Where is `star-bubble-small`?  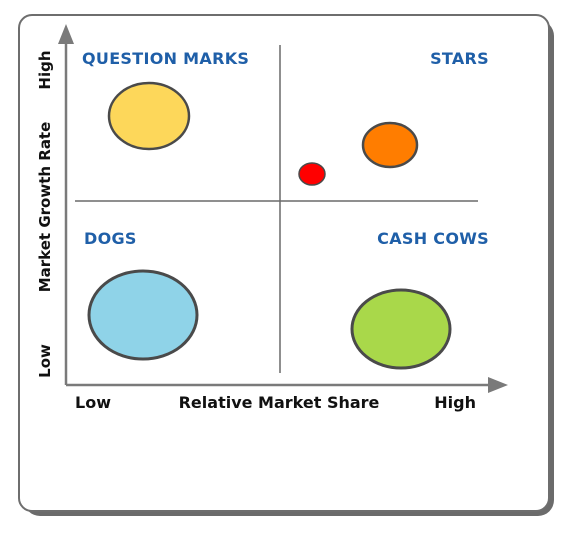
star-bubble-small is located at coordinates (312, 174).